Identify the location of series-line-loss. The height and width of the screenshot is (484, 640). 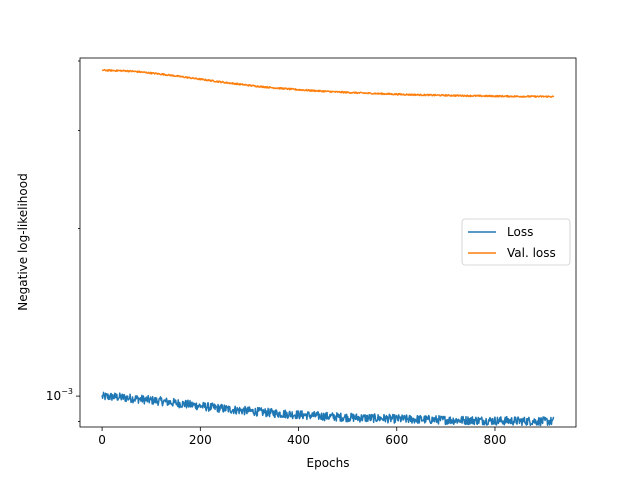
(328, 409).